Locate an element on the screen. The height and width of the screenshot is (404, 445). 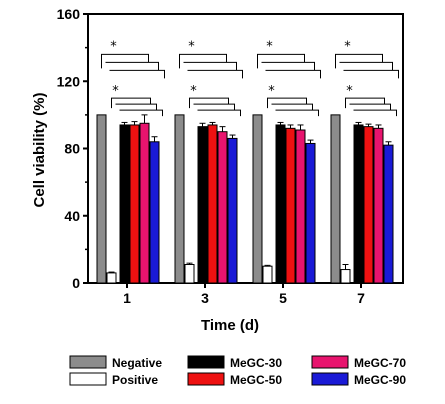
y-tick-label: 120 is located at coordinates (69, 81).